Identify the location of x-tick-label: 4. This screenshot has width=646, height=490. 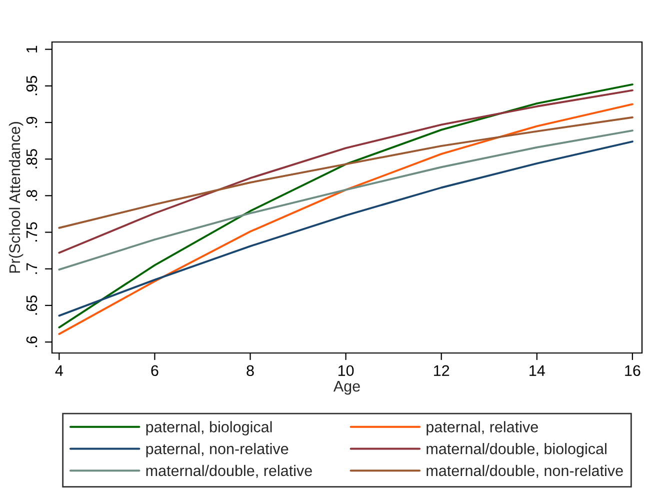
(59, 370).